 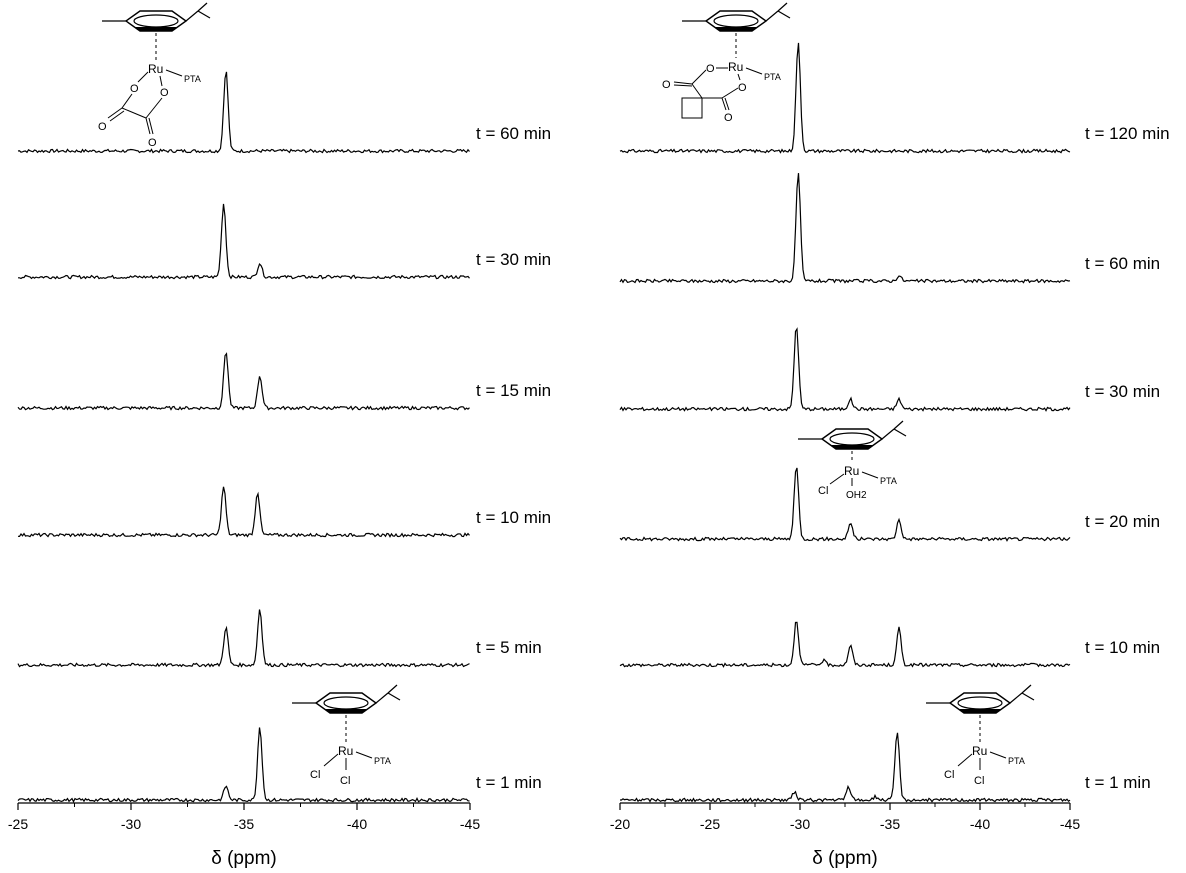 I want to click on left-top-structure: Ru PTA O O O O, so click(x=154, y=75).